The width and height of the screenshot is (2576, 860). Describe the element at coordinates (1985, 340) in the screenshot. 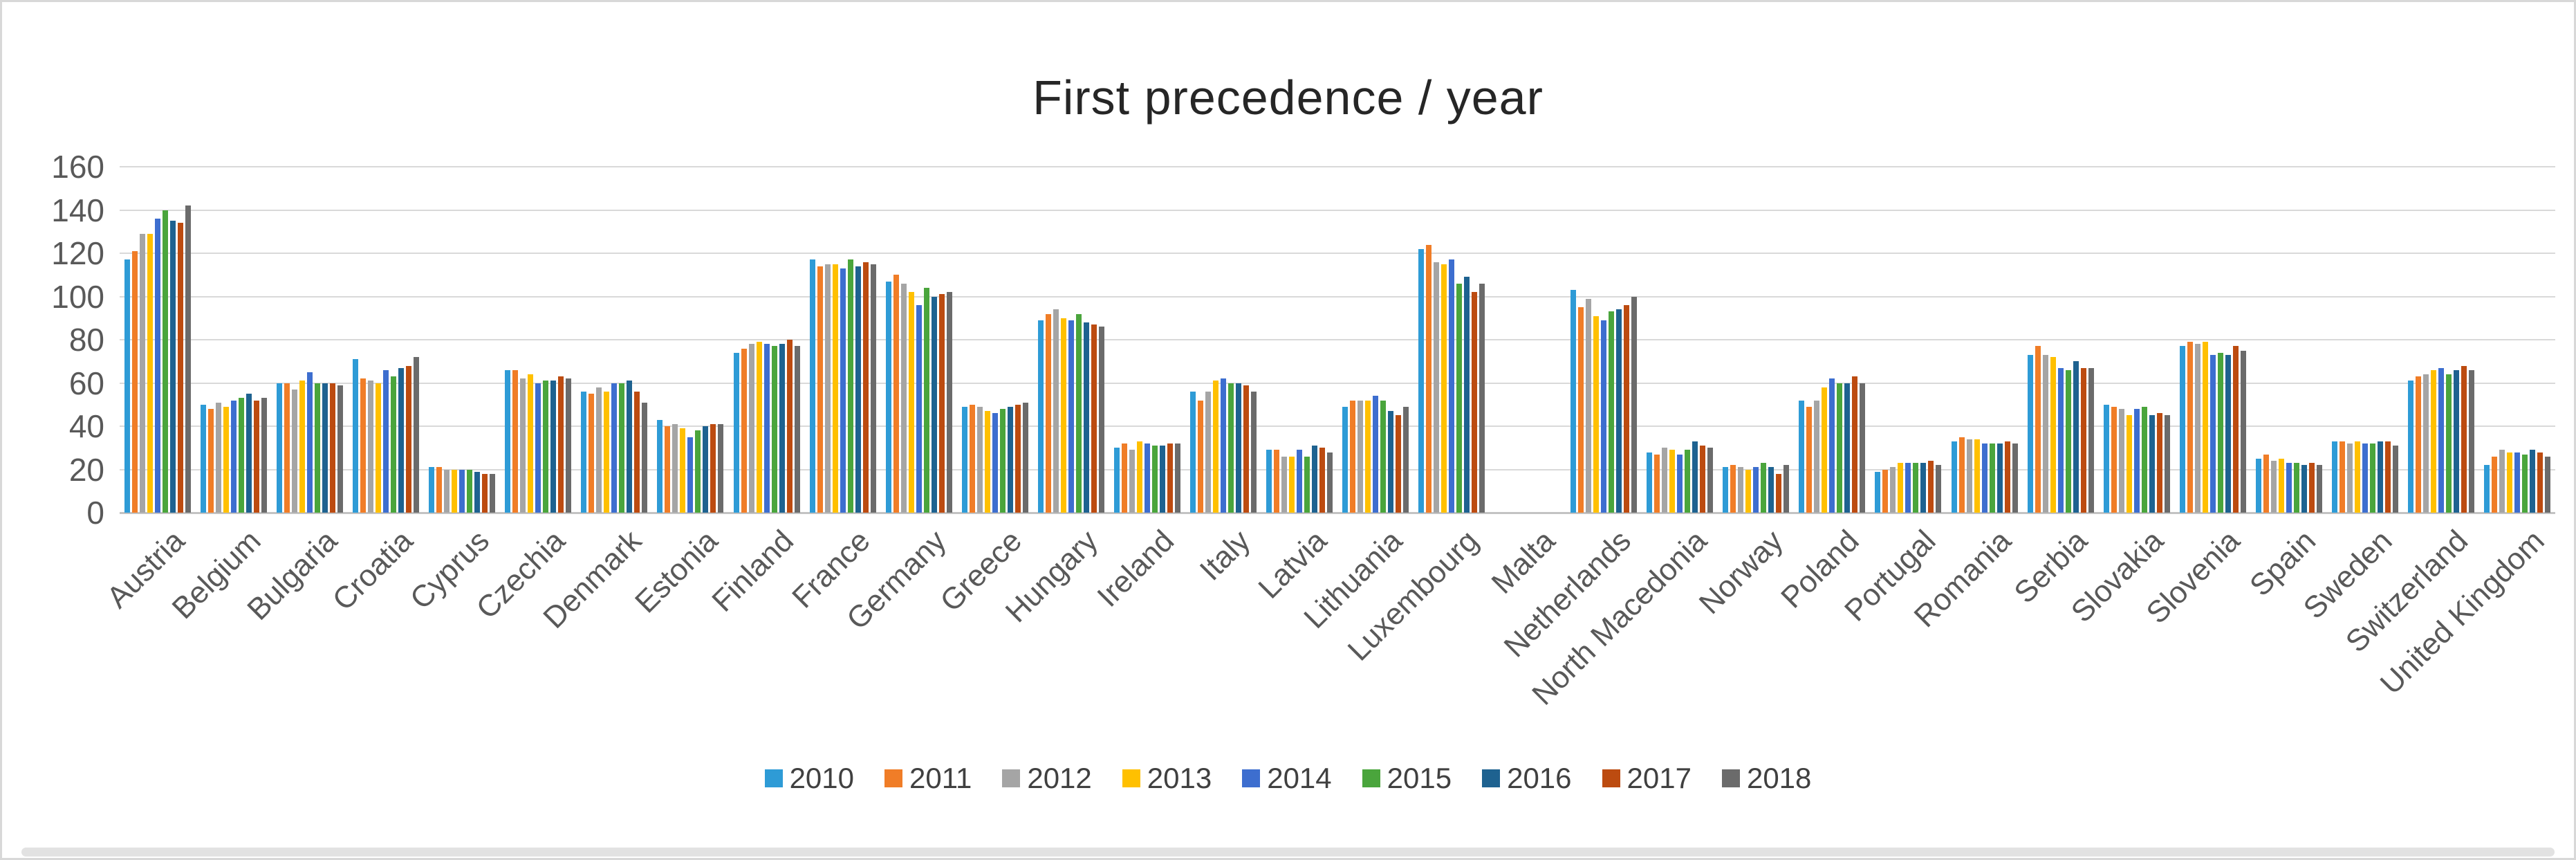

I see `bar-group-romania` at that location.